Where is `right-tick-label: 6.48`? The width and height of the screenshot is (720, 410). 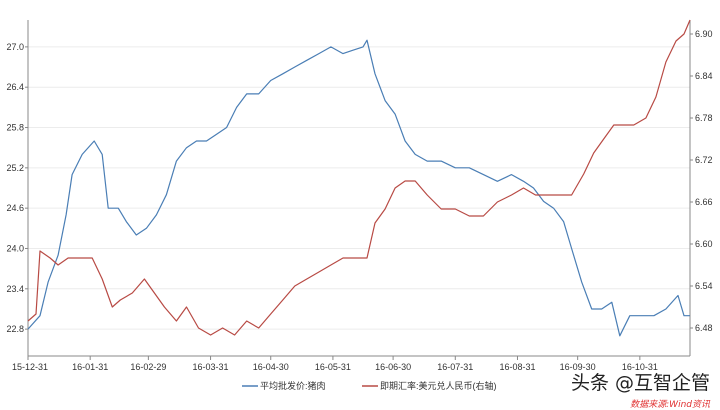 right-tick-label: 6.48 is located at coordinates (704, 328).